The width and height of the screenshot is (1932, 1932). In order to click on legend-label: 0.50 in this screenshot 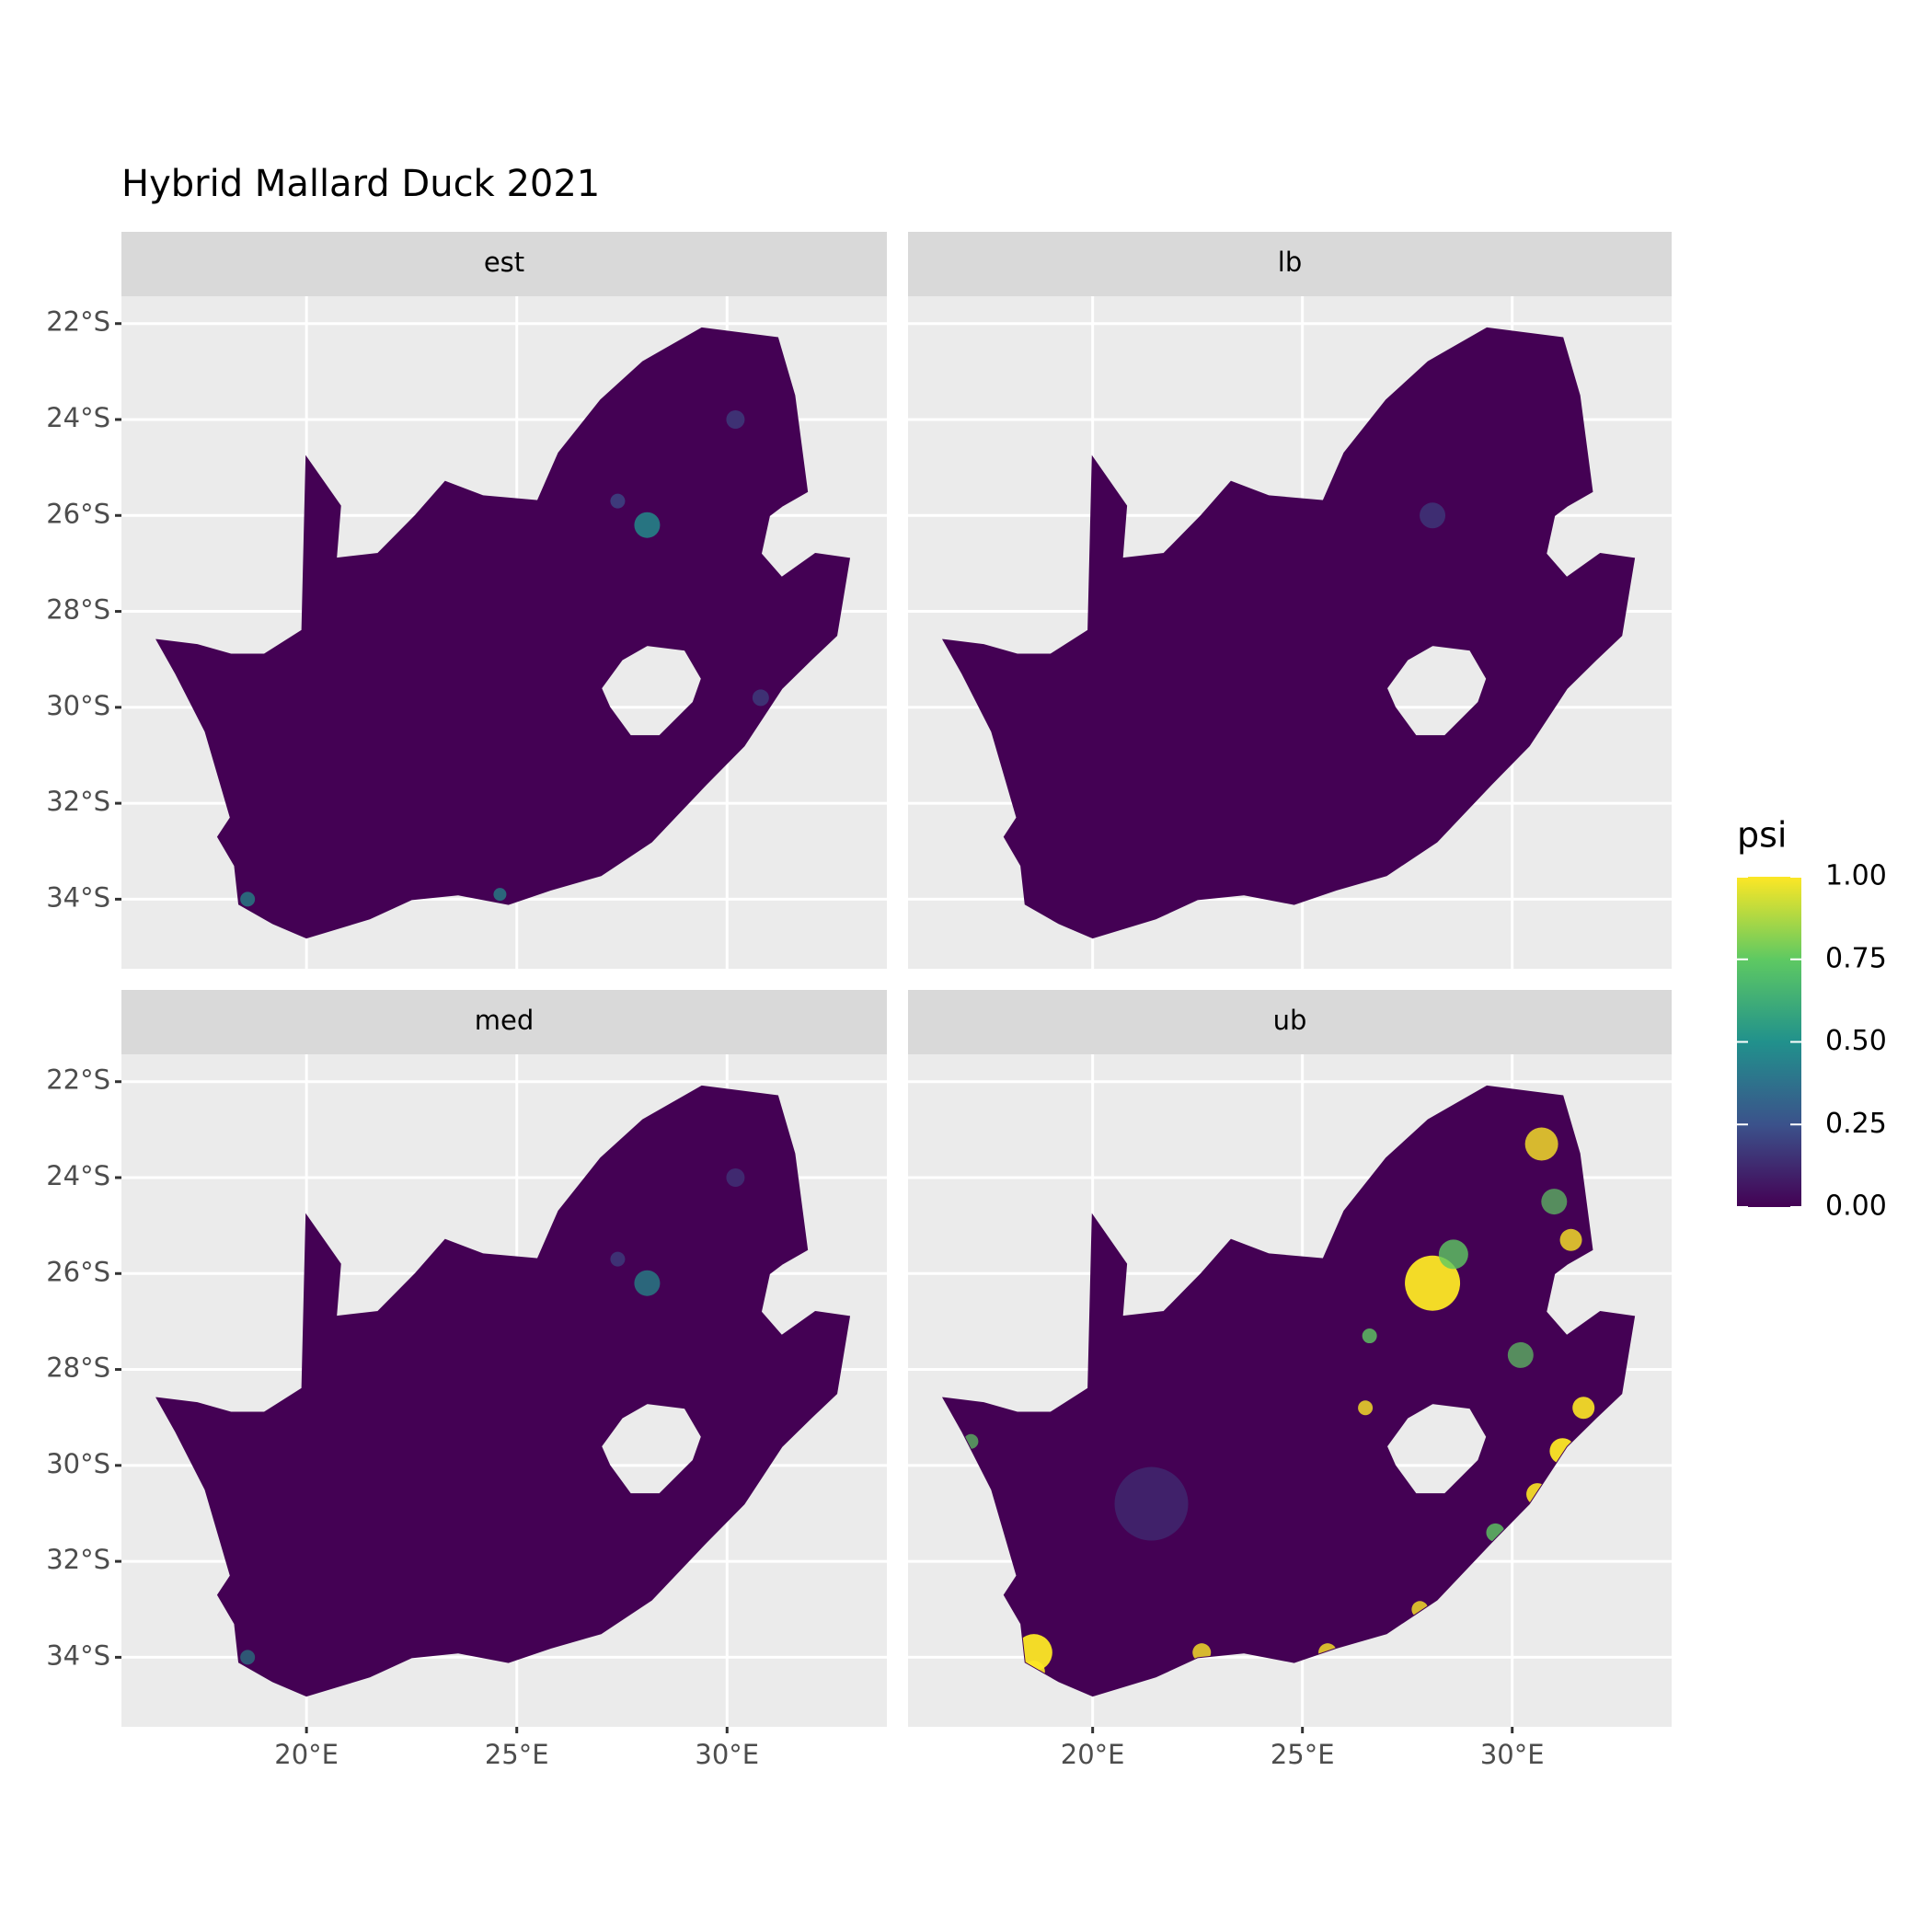, I will do `click(1856, 1041)`.